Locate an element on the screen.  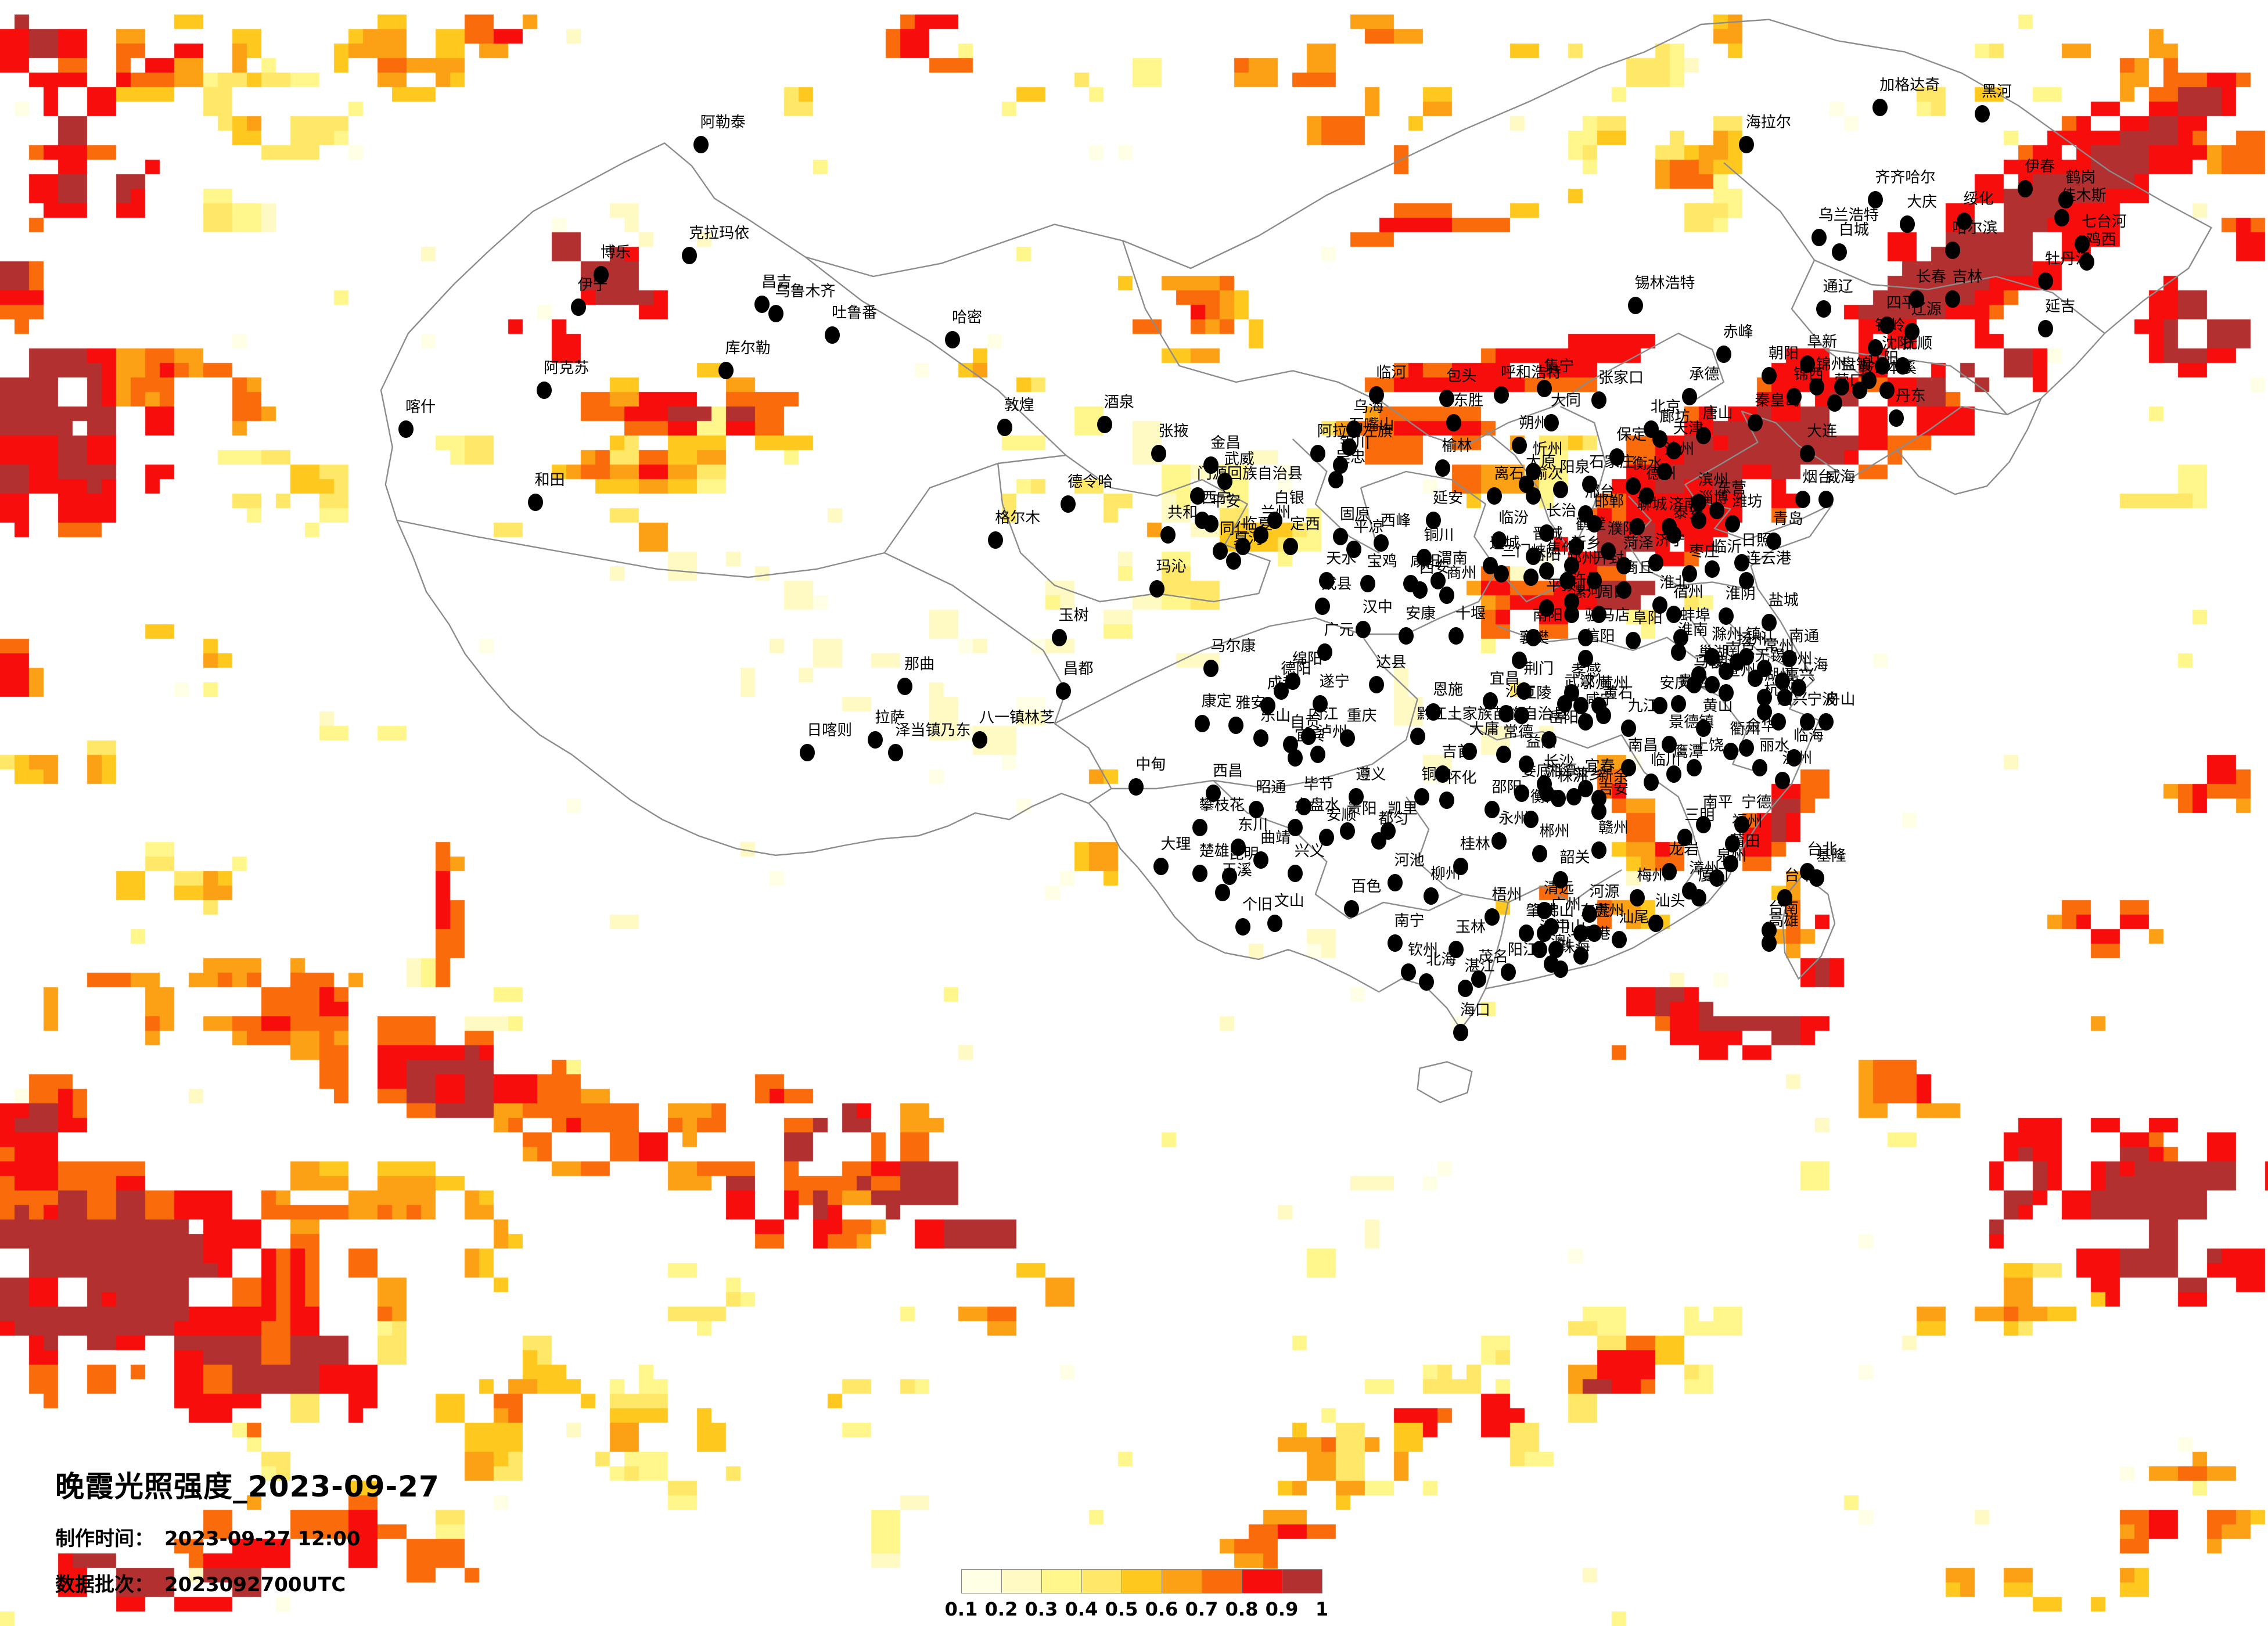
city-marker: 呼和浩特 is located at coordinates (1527, 384).